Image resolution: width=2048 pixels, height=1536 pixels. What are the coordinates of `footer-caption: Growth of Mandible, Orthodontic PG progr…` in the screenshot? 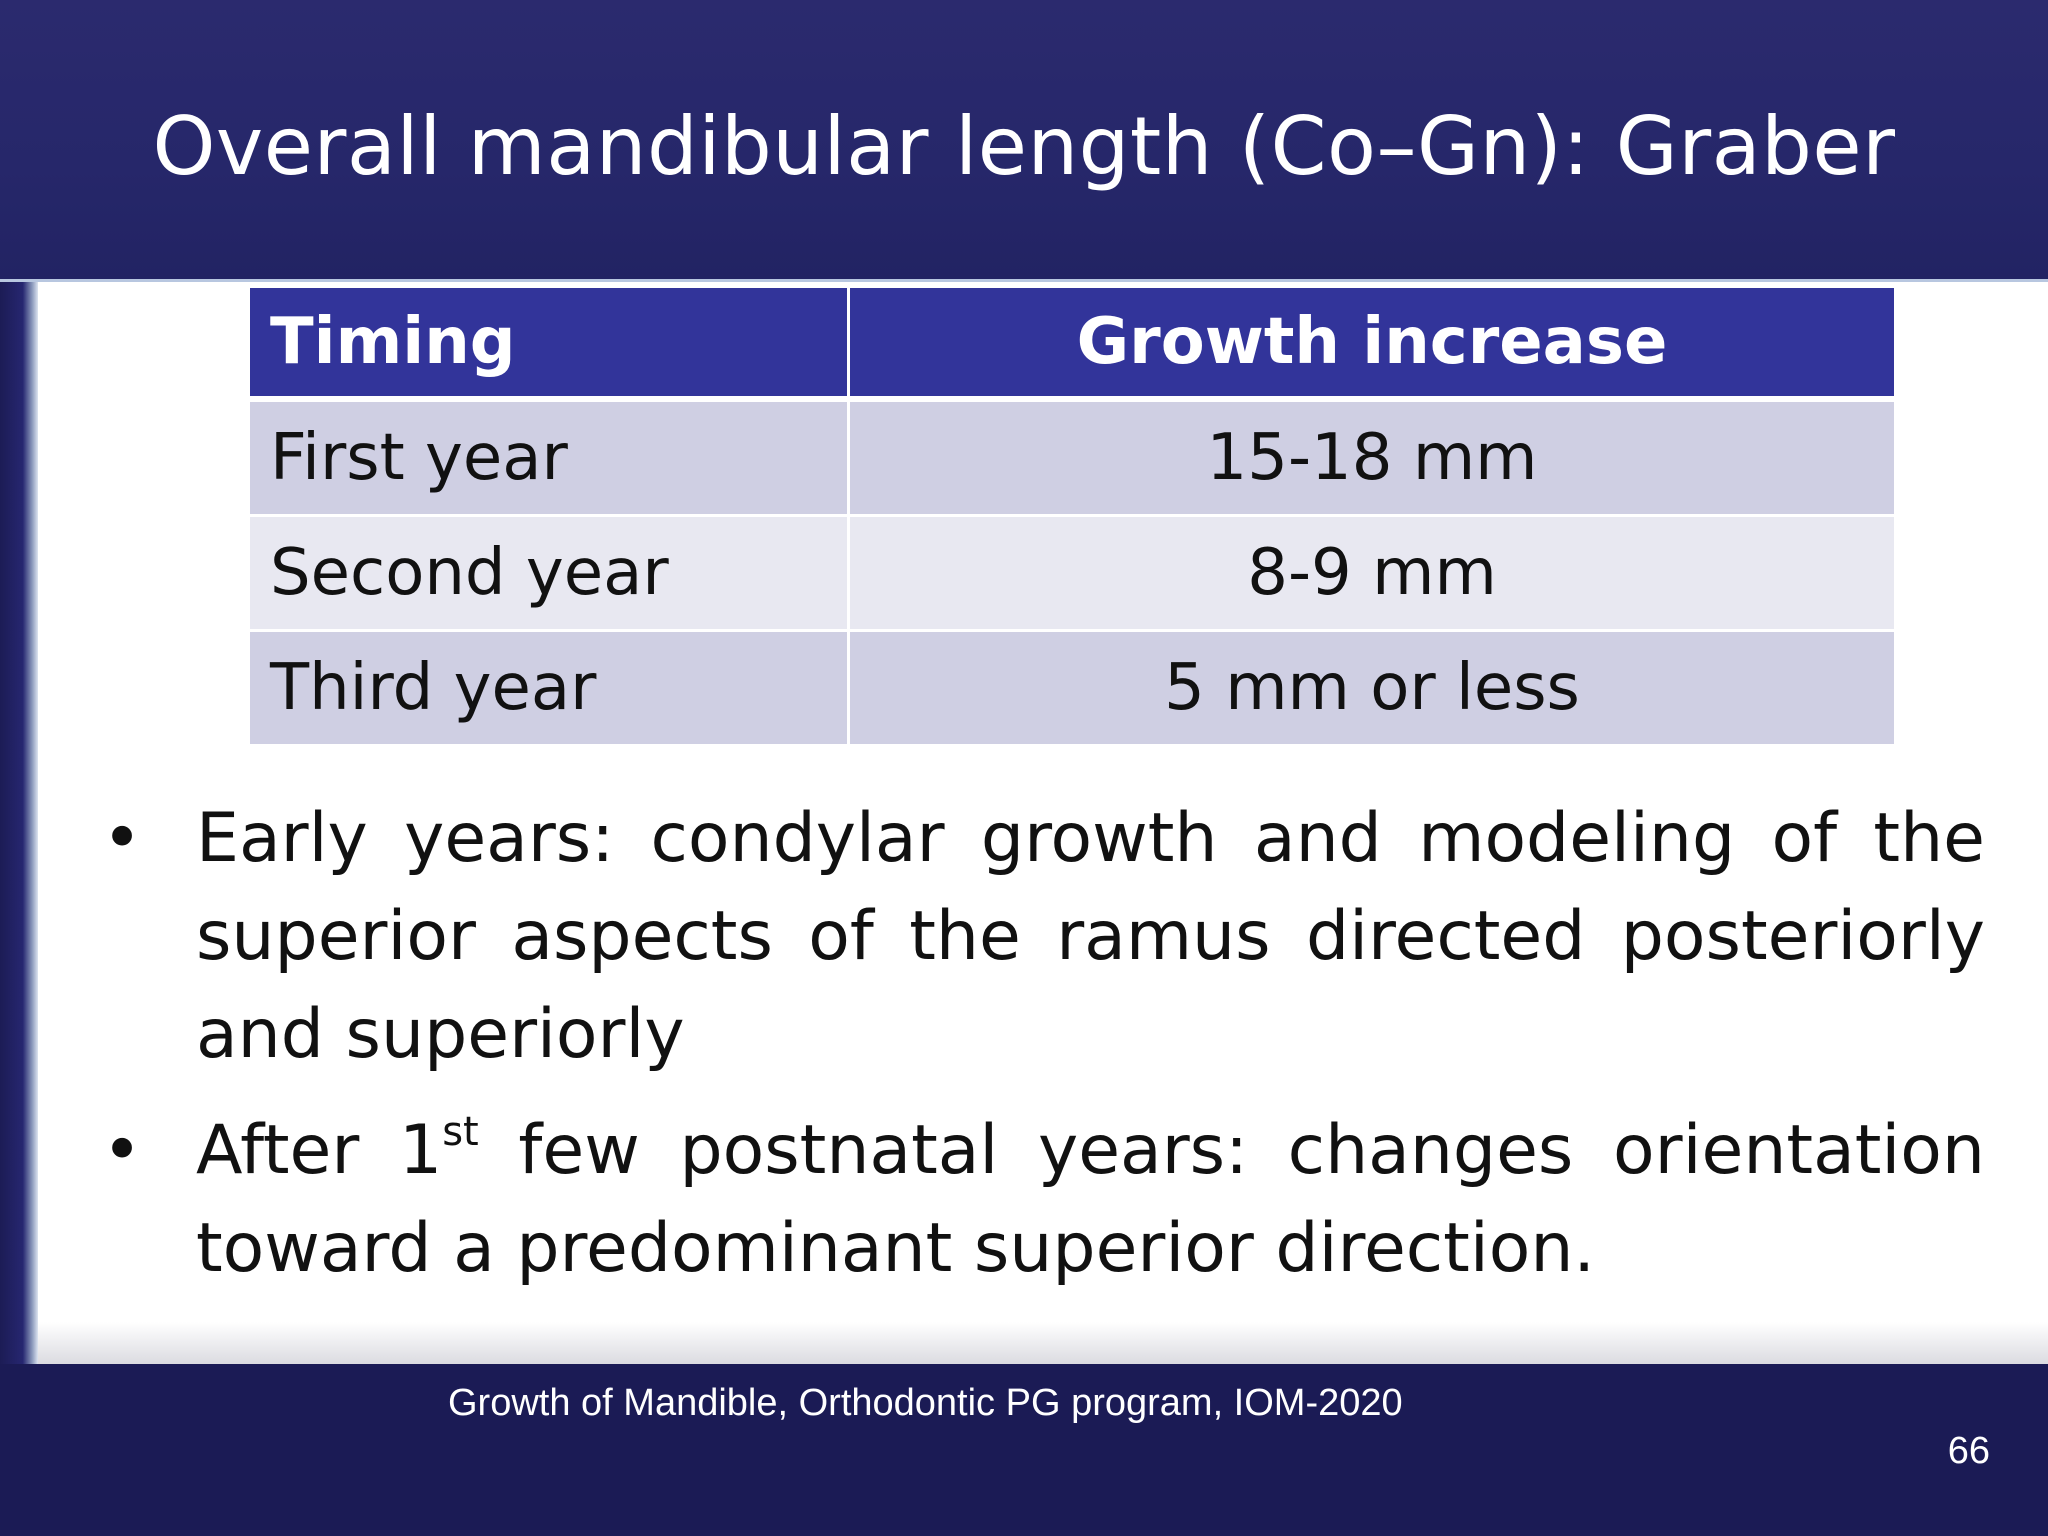 It's located at (925, 1403).